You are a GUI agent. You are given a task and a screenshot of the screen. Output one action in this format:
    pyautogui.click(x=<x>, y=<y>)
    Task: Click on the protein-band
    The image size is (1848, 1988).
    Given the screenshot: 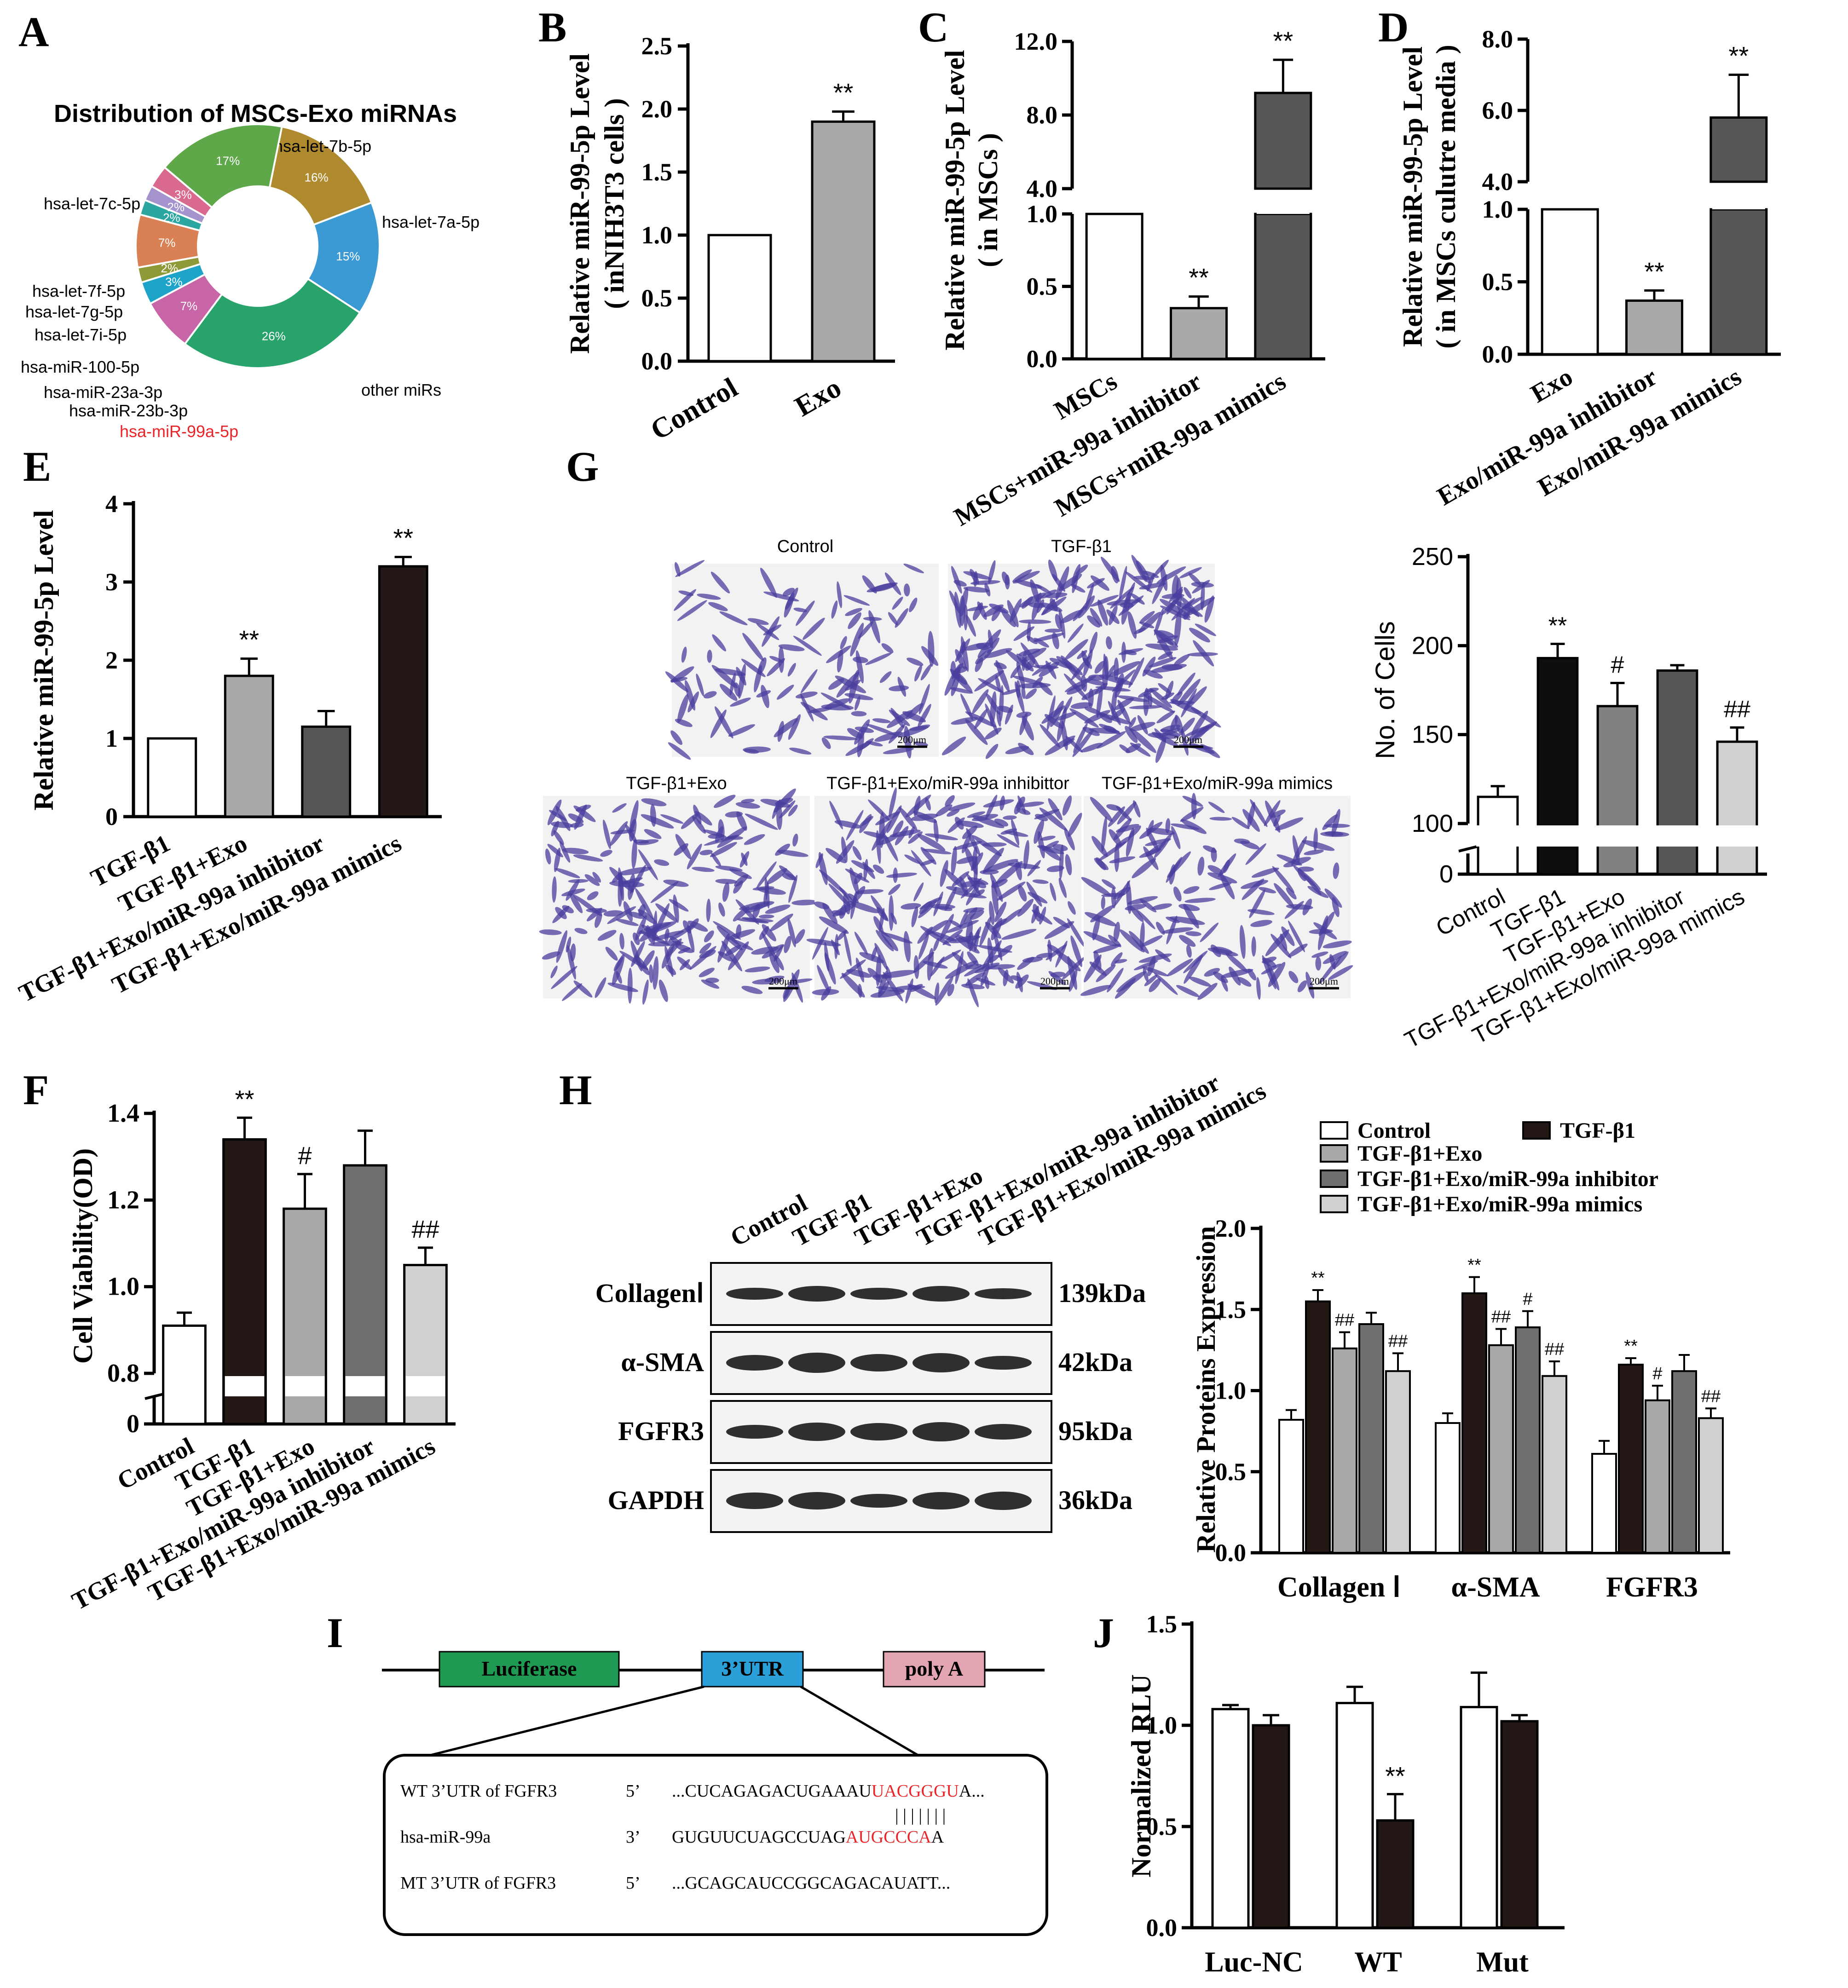 What is the action you would take?
    pyautogui.click(x=1003, y=1501)
    